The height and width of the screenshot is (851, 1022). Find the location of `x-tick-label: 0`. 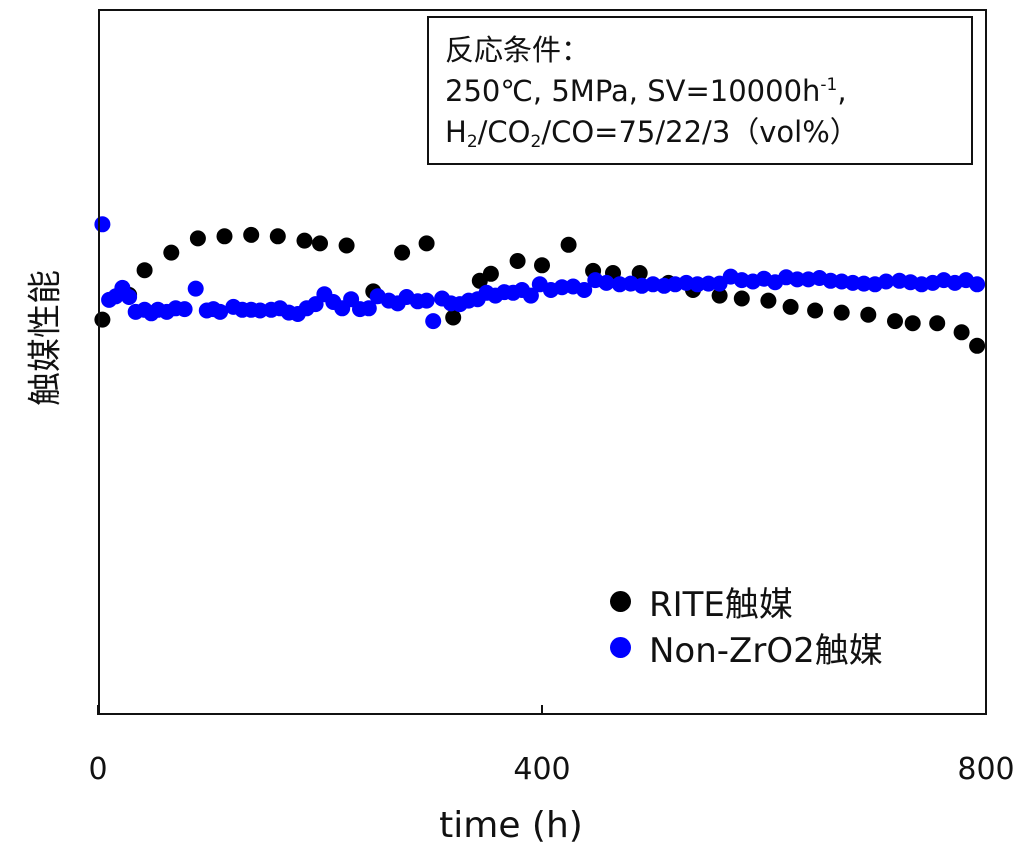

x-tick-label: 0 is located at coordinates (98, 769).